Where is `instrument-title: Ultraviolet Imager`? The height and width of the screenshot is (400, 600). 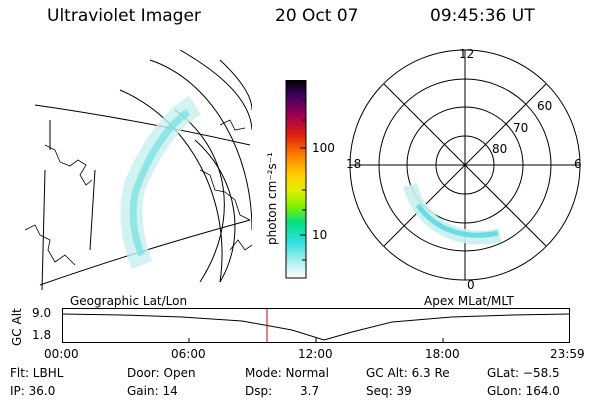
instrument-title: Ultraviolet Imager is located at coordinates (124, 16).